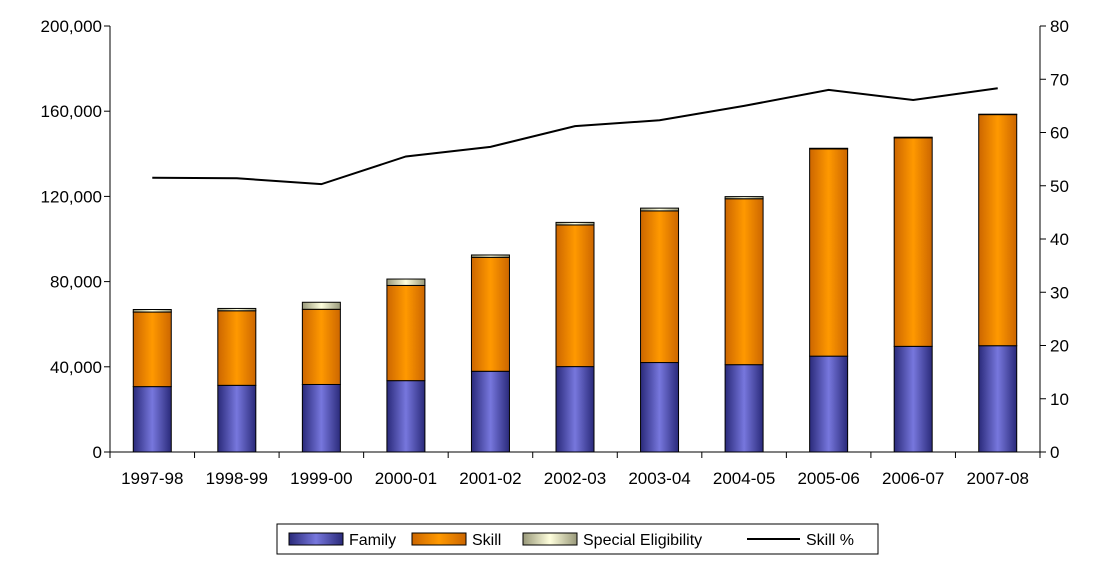 Image resolution: width=1096 pixels, height=562 pixels. I want to click on x-tick-label: 2007-08, so click(998, 478).